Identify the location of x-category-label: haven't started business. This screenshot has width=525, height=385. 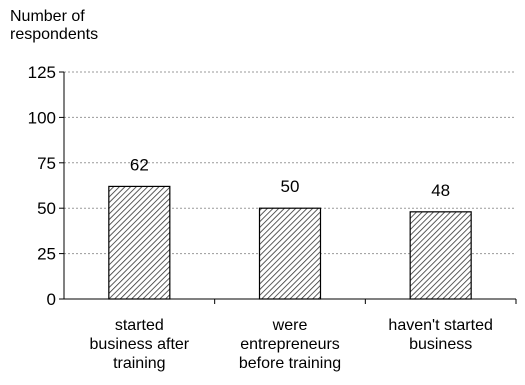
(441, 335).